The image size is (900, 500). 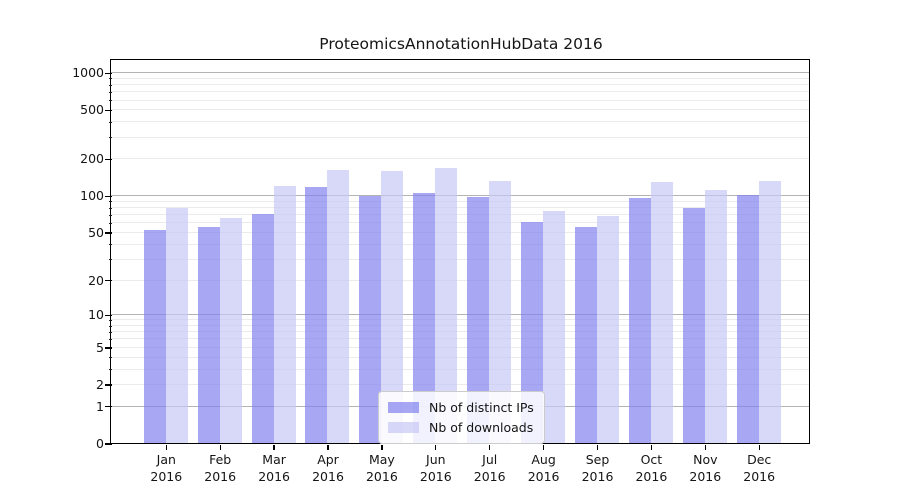 What do you see at coordinates (88, 73) in the screenshot?
I see `y-tick-label: 1000` at bounding box center [88, 73].